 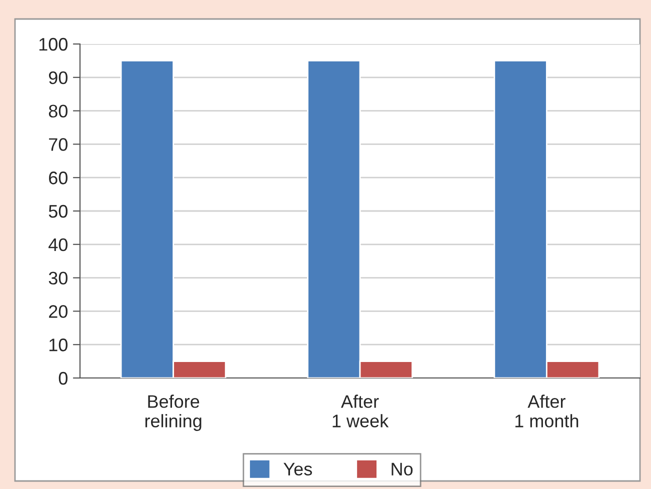 I want to click on x-tick-label: After 1 week, so click(x=360, y=411).